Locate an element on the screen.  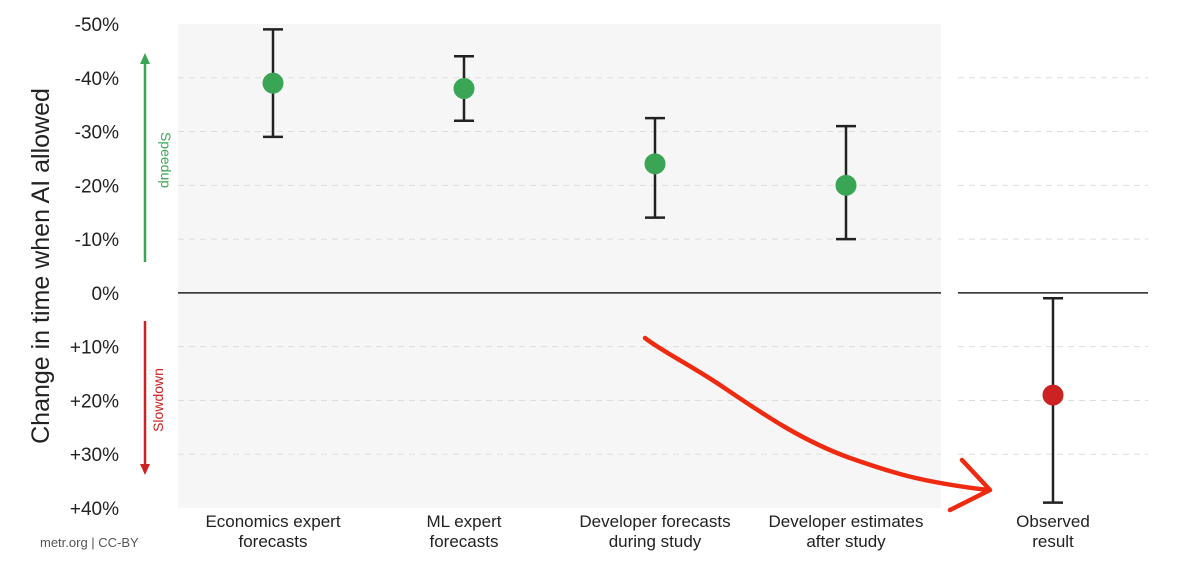
x-category-label: during study is located at coordinates (655, 541).